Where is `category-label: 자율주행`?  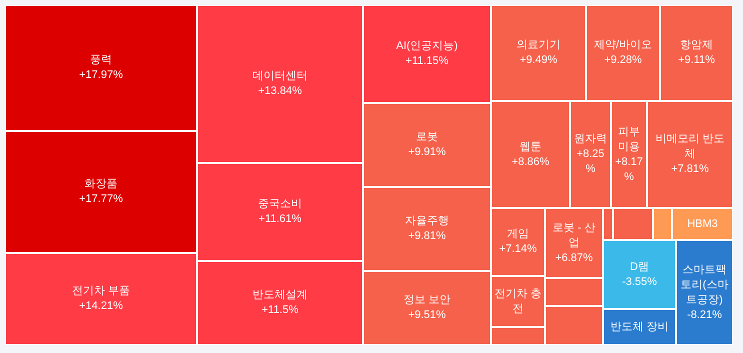
category-label: 자율주행 is located at coordinates (427, 221).